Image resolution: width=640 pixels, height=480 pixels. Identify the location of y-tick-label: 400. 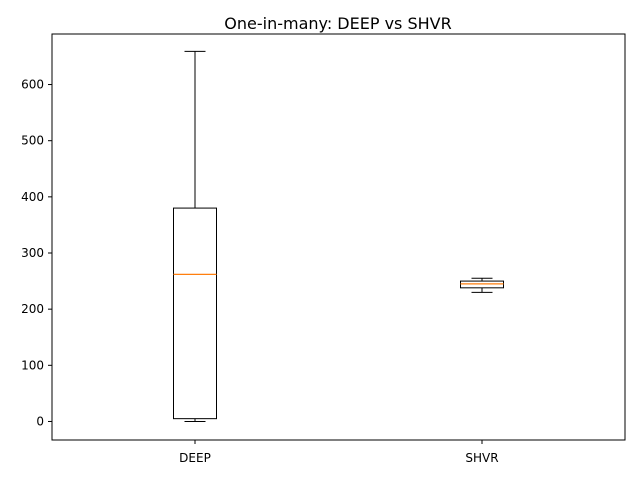
(32, 197).